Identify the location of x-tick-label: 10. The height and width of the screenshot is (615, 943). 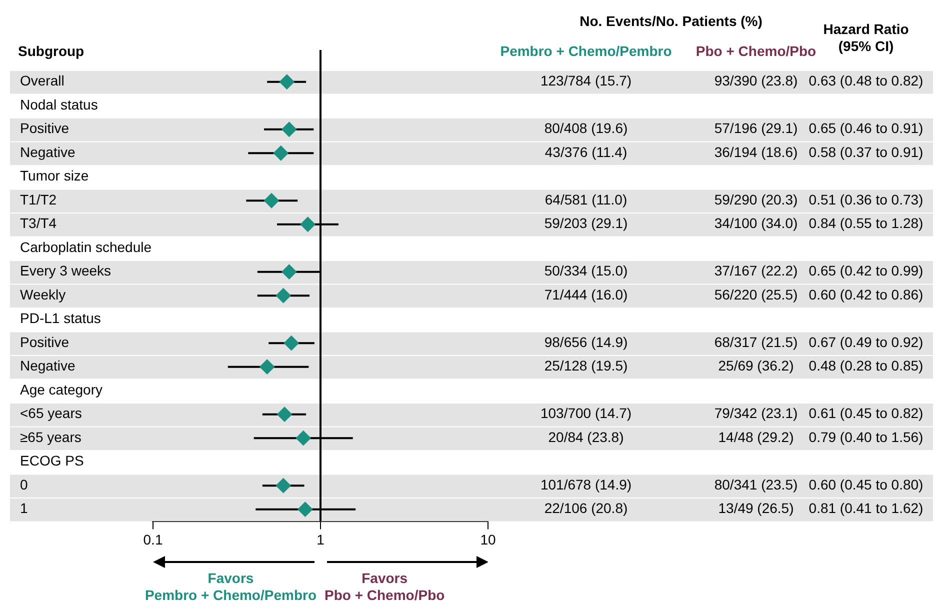
(488, 539).